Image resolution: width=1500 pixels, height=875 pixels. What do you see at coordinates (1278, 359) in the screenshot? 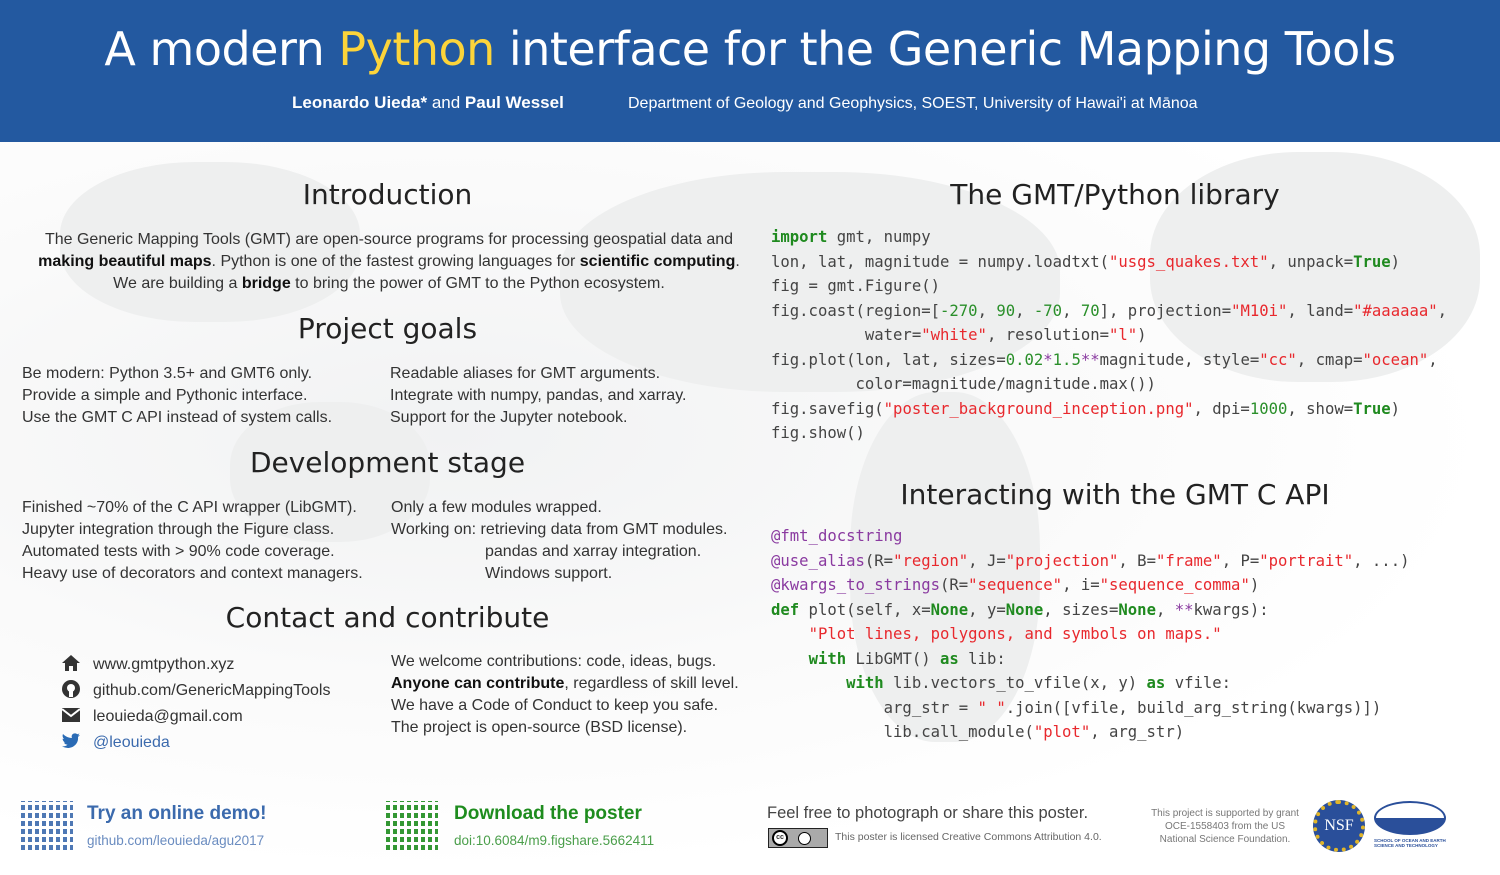
I see `code-token: "cc"` at bounding box center [1278, 359].